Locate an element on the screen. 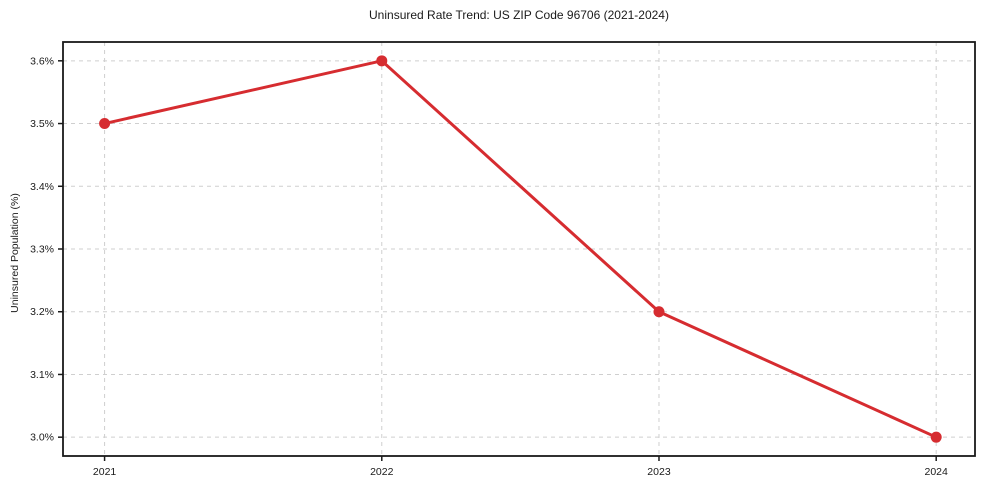 The image size is (989, 490). x-tick-label: 2023 is located at coordinates (659, 472).